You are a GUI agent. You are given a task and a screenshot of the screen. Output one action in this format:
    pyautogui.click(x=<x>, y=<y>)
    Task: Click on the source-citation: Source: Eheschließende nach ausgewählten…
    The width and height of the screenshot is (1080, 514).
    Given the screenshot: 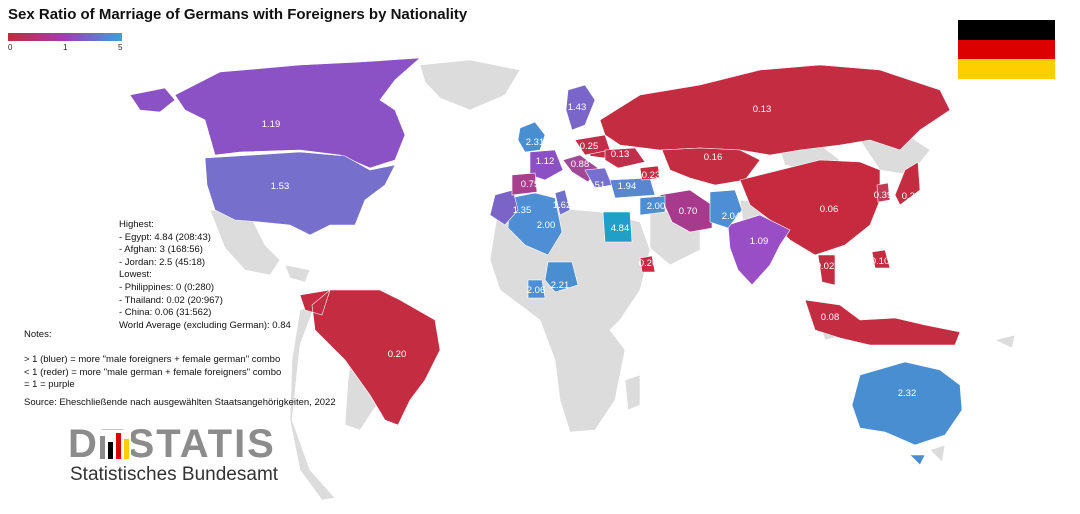 What is the action you would take?
    pyautogui.click(x=180, y=402)
    